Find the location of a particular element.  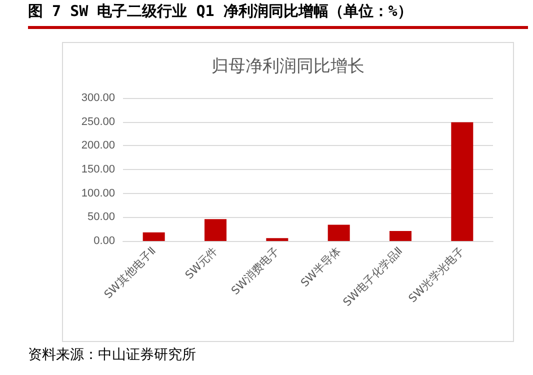

y-tick-label: 200.00 is located at coordinates (98, 146).